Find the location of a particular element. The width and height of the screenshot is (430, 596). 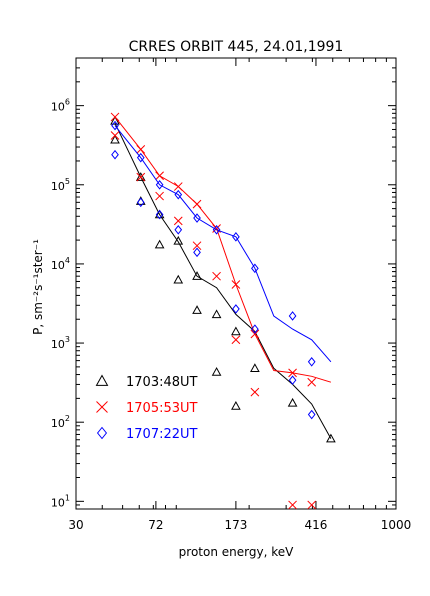

y-tick-label: 10¹ is located at coordinates (60, 501).